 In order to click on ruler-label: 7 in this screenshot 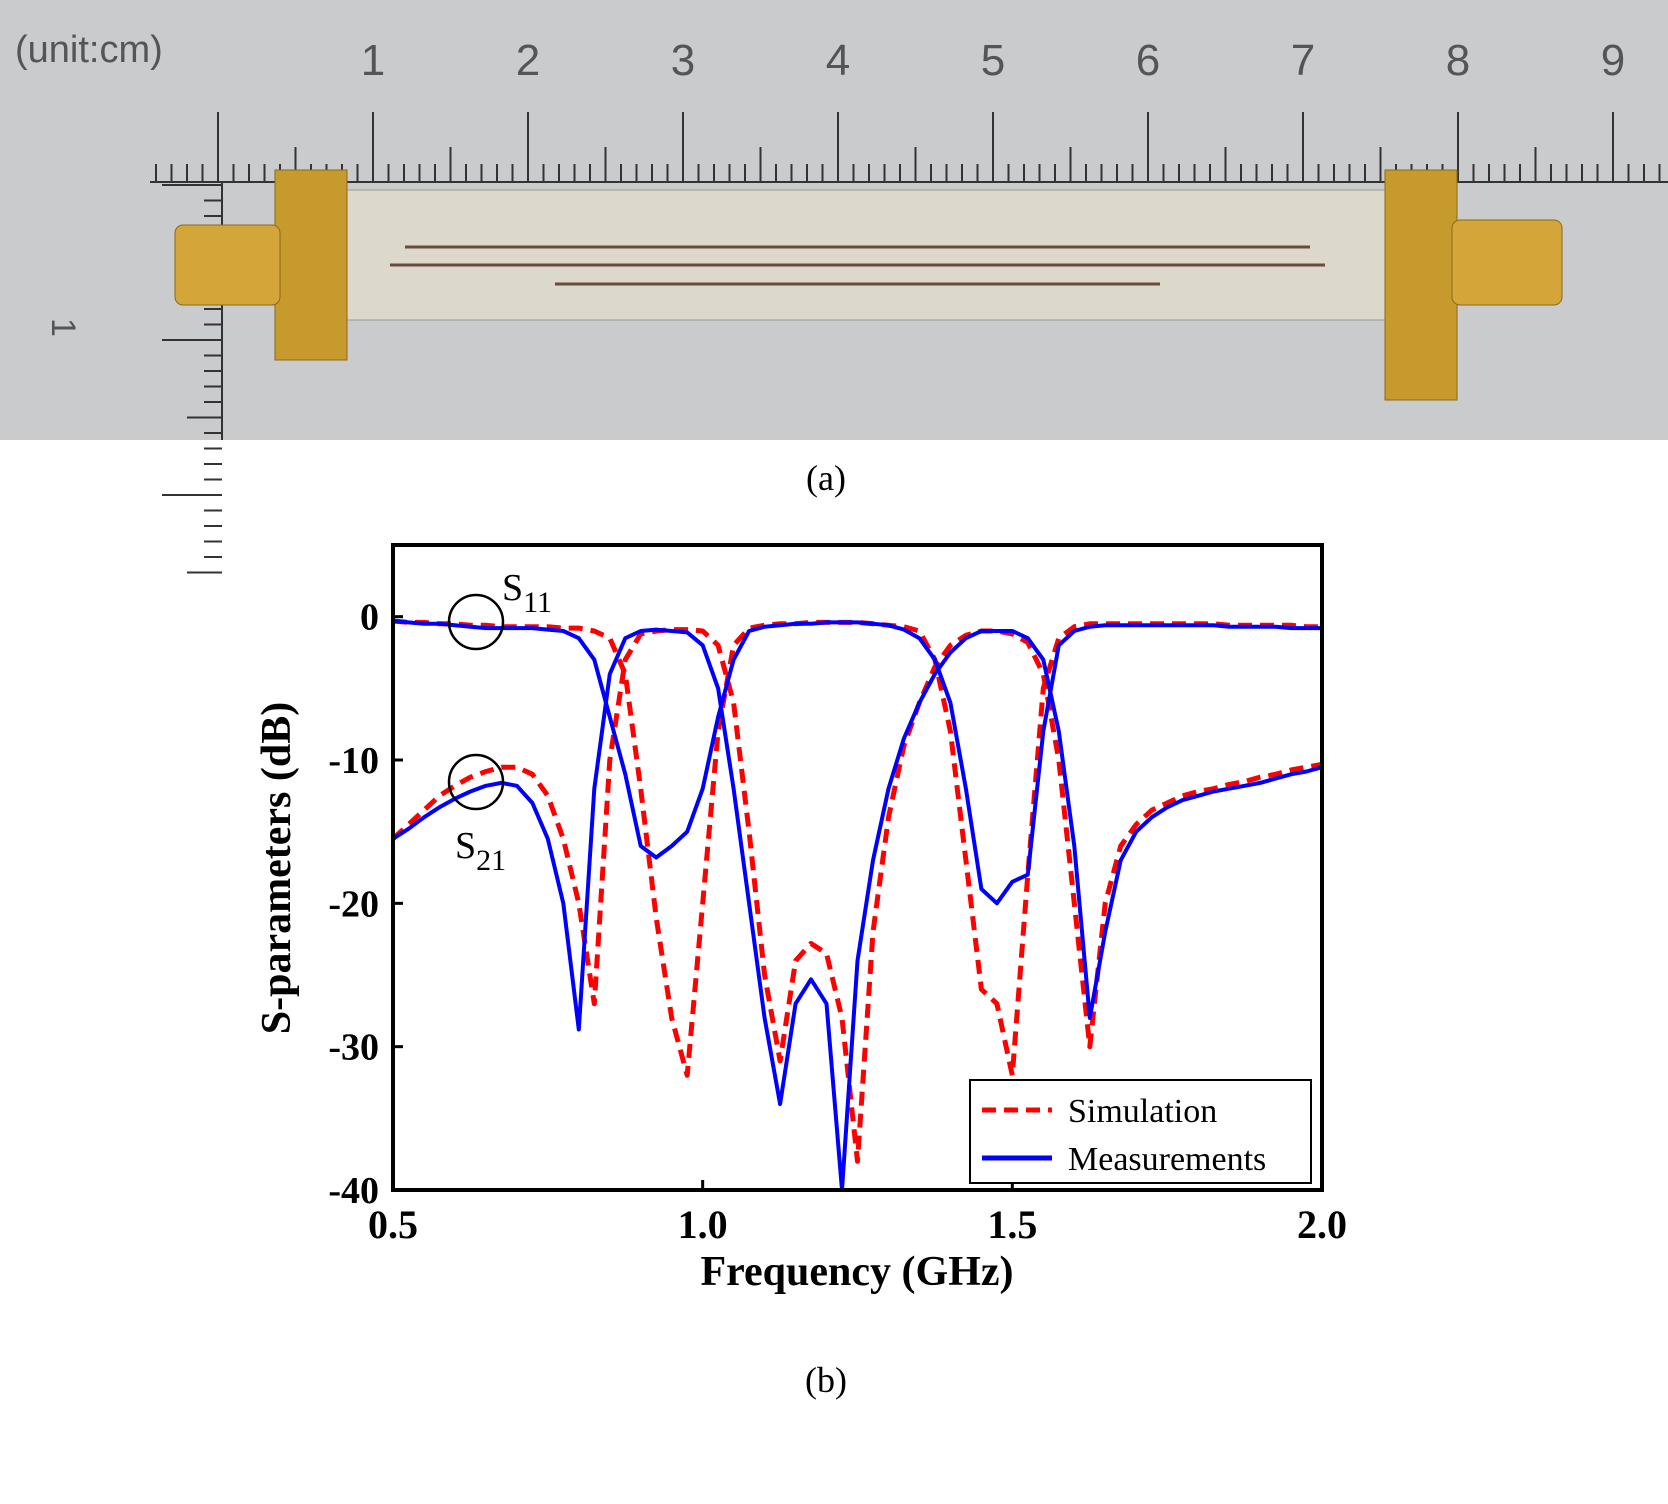, I will do `click(1303, 60)`.